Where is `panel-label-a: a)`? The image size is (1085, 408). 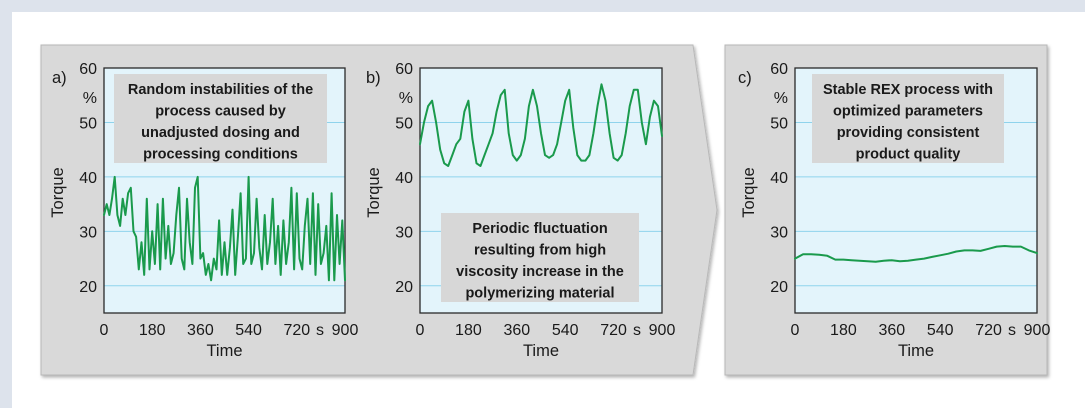
panel-label-a: a) is located at coordinates (59, 78).